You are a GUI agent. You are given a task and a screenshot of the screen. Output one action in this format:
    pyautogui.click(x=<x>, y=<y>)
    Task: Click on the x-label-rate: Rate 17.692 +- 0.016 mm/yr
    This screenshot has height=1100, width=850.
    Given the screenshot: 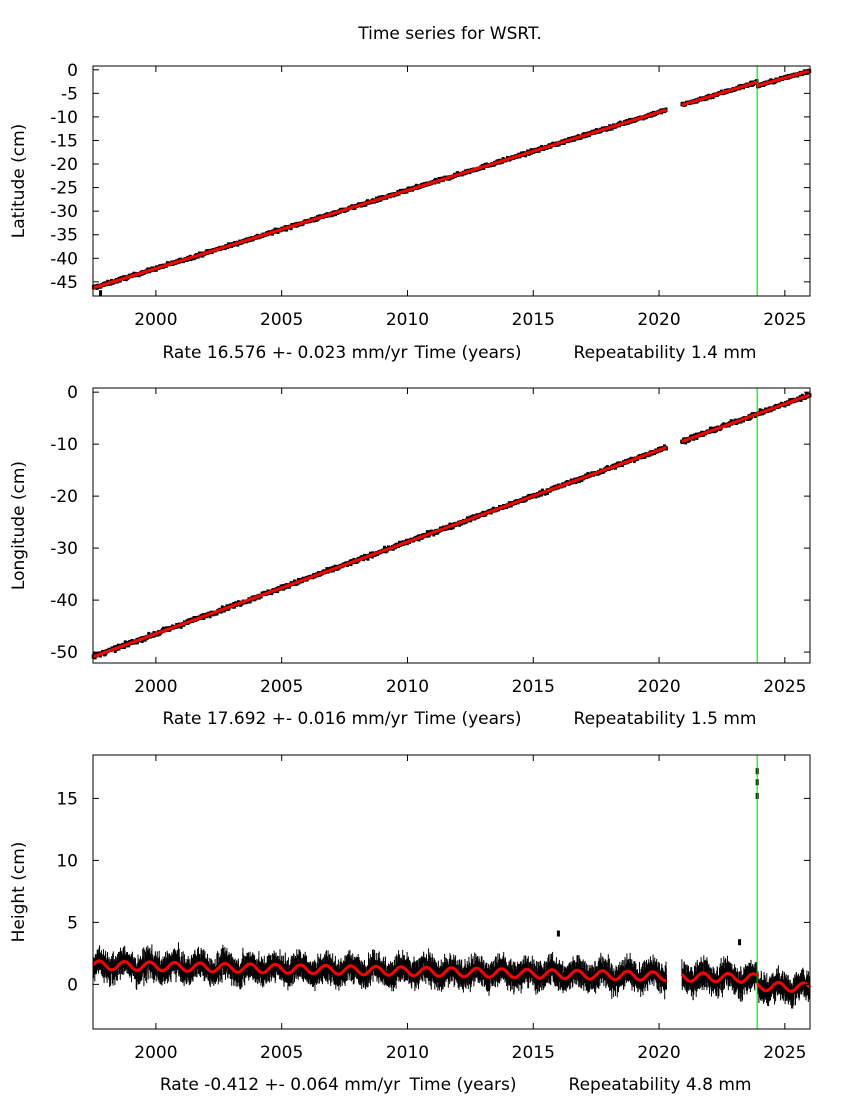 What is the action you would take?
    pyautogui.click(x=284, y=719)
    